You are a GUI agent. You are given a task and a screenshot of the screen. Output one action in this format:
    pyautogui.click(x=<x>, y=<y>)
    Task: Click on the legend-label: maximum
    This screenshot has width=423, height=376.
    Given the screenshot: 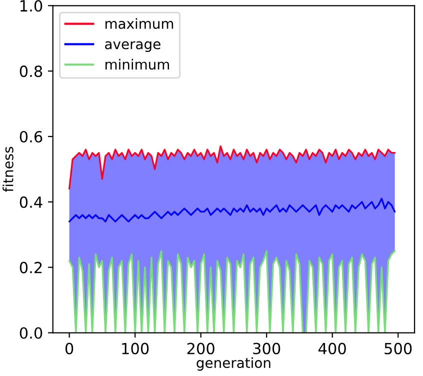 What is the action you would take?
    pyautogui.click(x=140, y=23)
    